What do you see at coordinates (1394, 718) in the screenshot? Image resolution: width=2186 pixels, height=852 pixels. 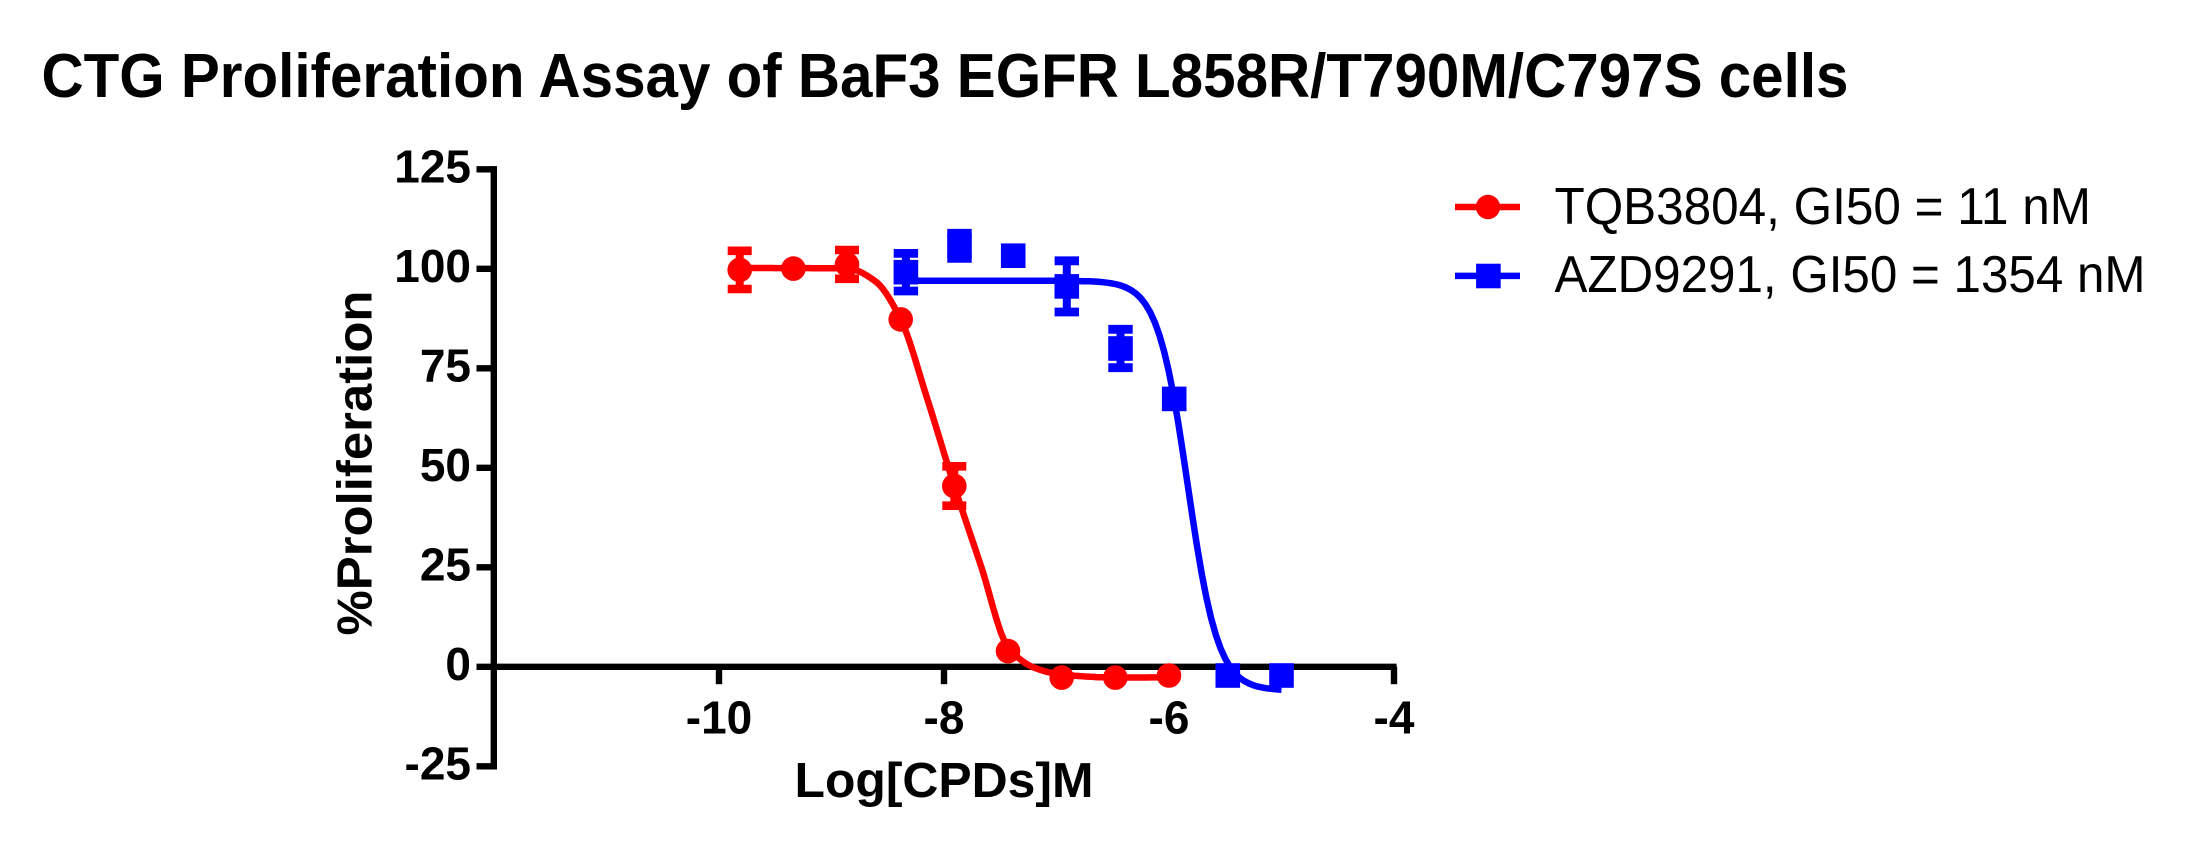 I see `svg-text: -4` at bounding box center [1394, 718].